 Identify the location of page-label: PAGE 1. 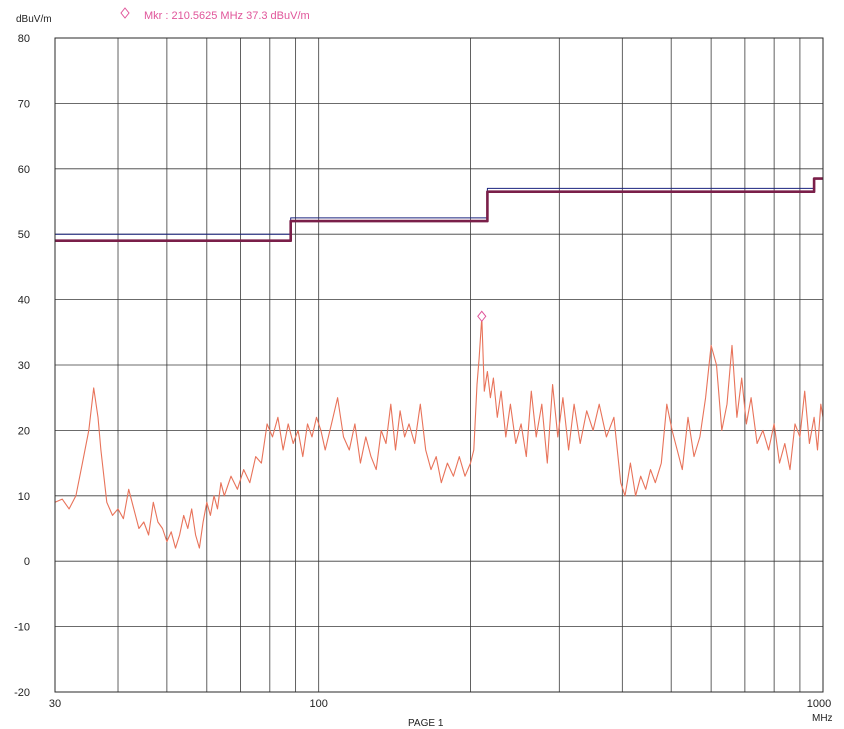
(426, 723).